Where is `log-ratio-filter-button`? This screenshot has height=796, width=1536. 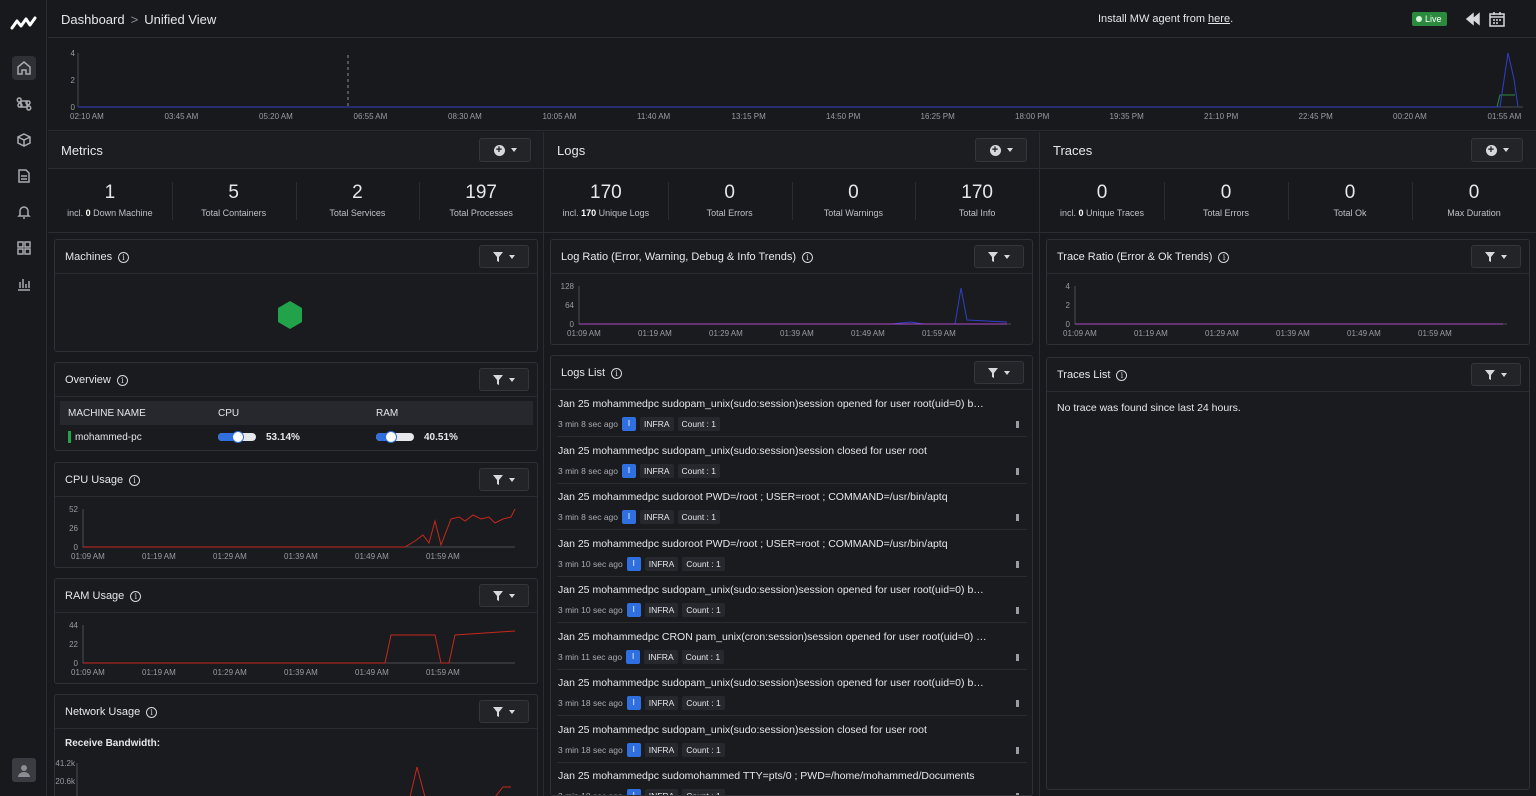 log-ratio-filter-button is located at coordinates (999, 256).